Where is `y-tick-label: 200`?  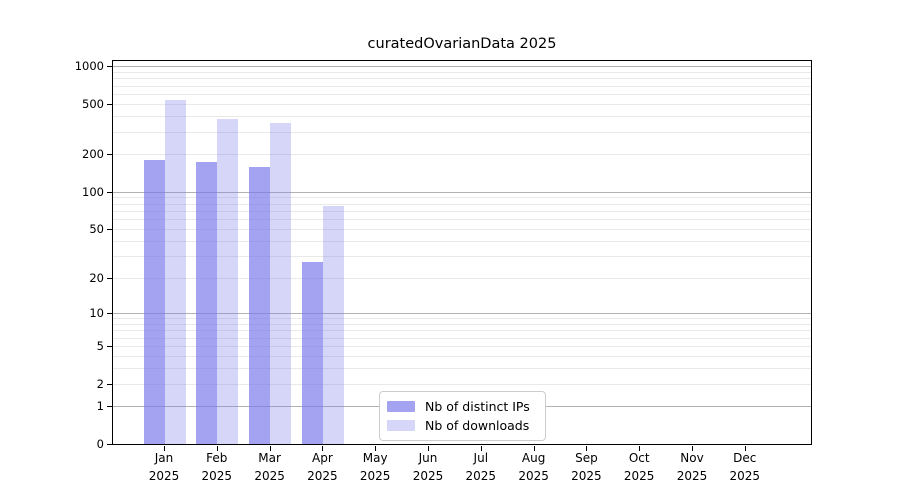 y-tick-label: 200 is located at coordinates (93, 153).